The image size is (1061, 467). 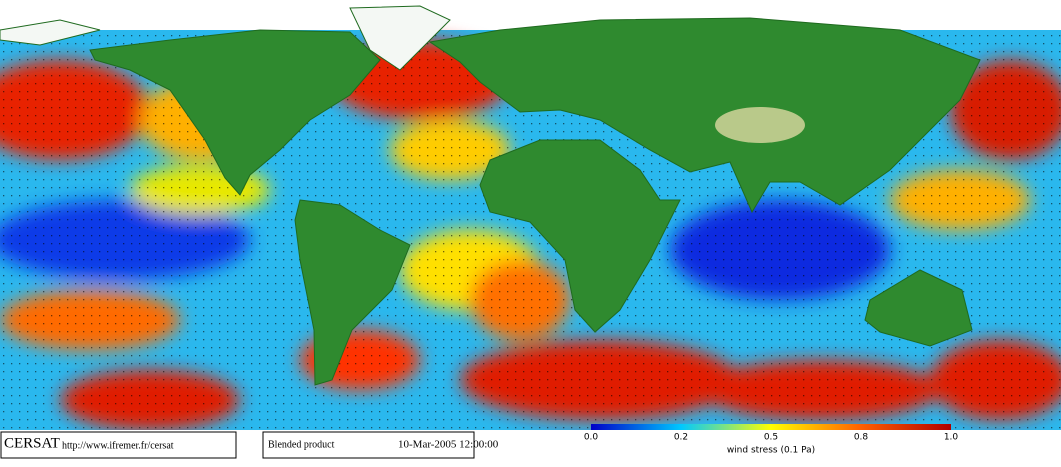 I want to click on colorbar-tick-label: 0.5, so click(x=771, y=438).